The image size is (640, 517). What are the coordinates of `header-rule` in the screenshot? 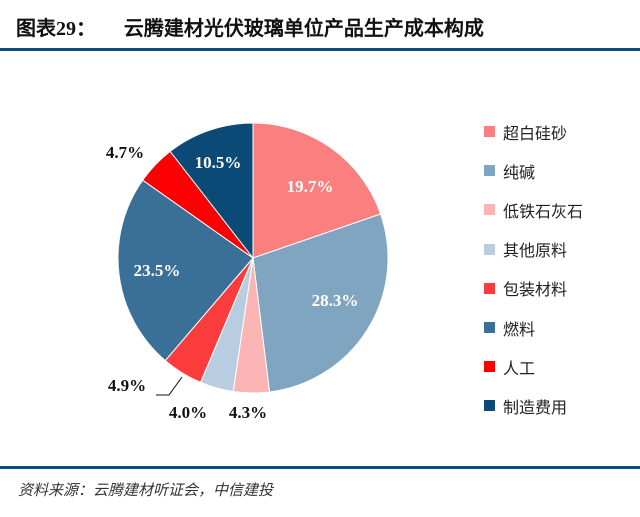 It's located at (320, 49).